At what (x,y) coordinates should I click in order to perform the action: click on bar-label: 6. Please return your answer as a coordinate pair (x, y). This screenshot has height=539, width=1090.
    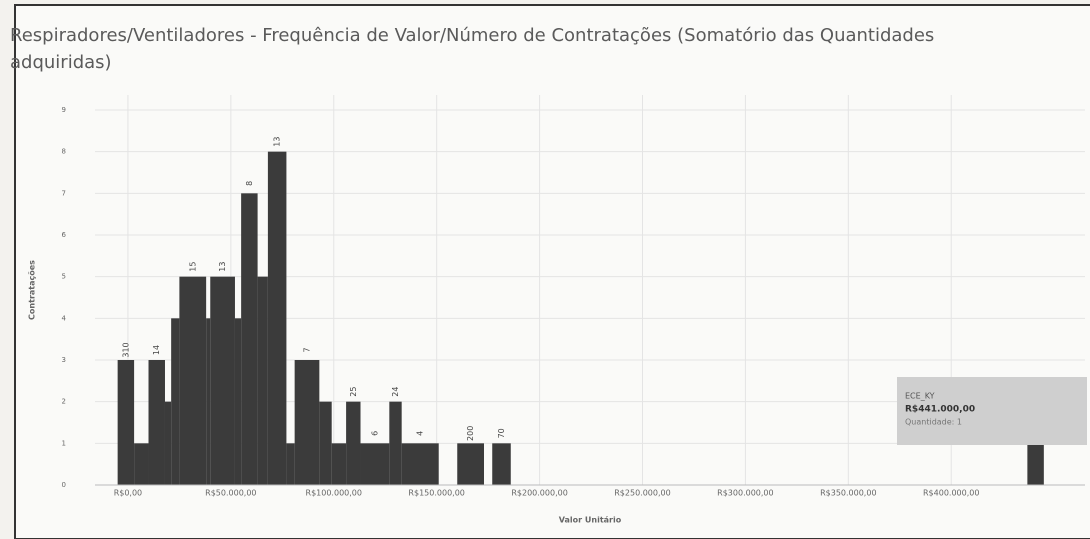
    Looking at the image, I should click on (374, 433).